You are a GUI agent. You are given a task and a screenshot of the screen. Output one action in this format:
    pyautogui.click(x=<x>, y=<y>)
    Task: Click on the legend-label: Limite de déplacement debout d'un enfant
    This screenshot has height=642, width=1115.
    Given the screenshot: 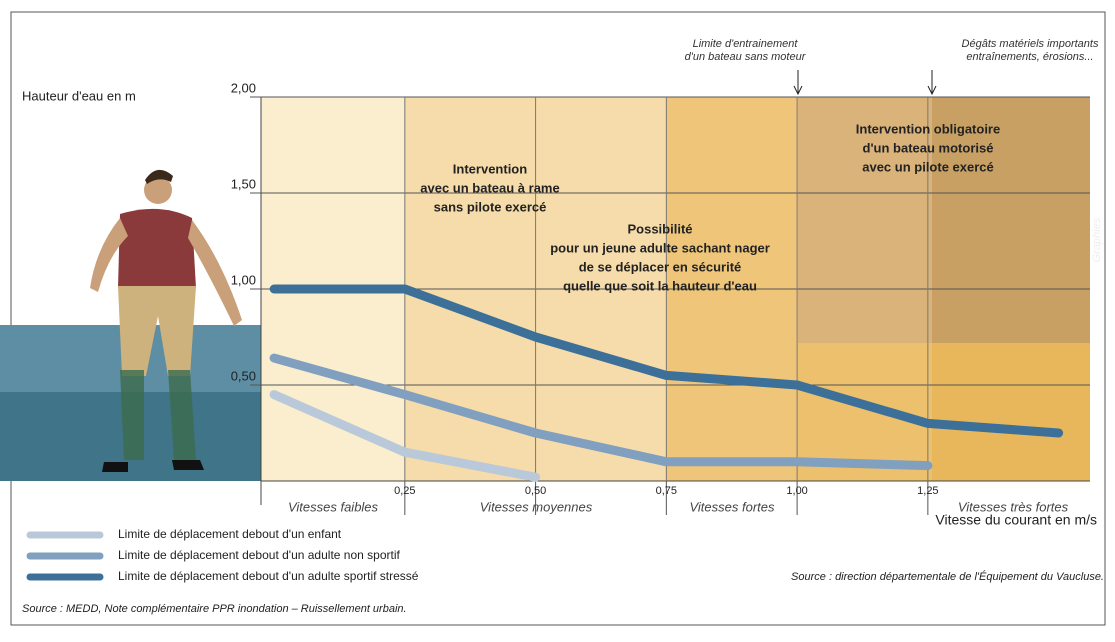 What is the action you would take?
    pyautogui.click(x=230, y=534)
    